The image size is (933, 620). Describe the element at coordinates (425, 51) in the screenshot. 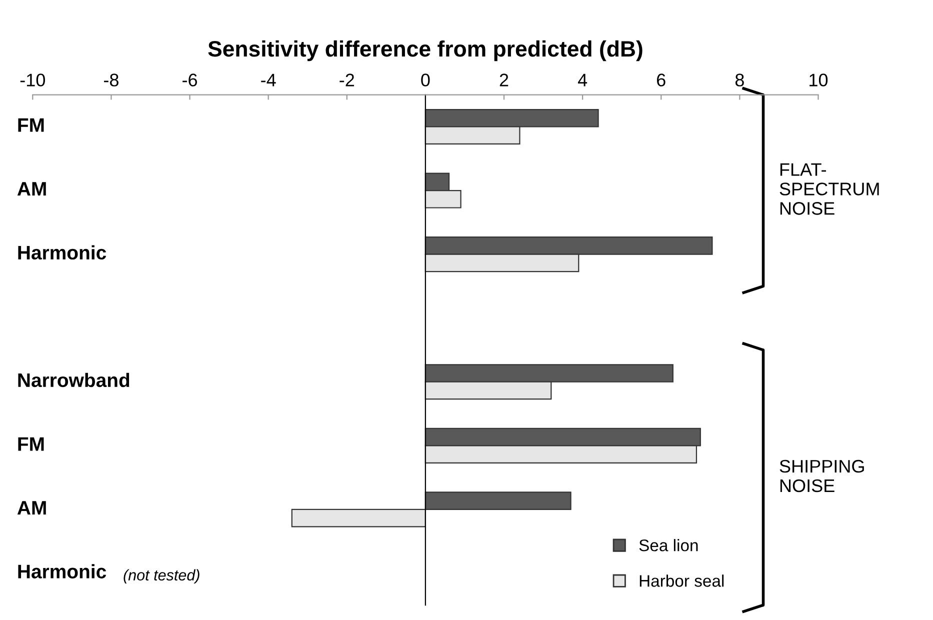

I see `x-axis-title: Sensitivity difference from predicted (dB)` at that location.